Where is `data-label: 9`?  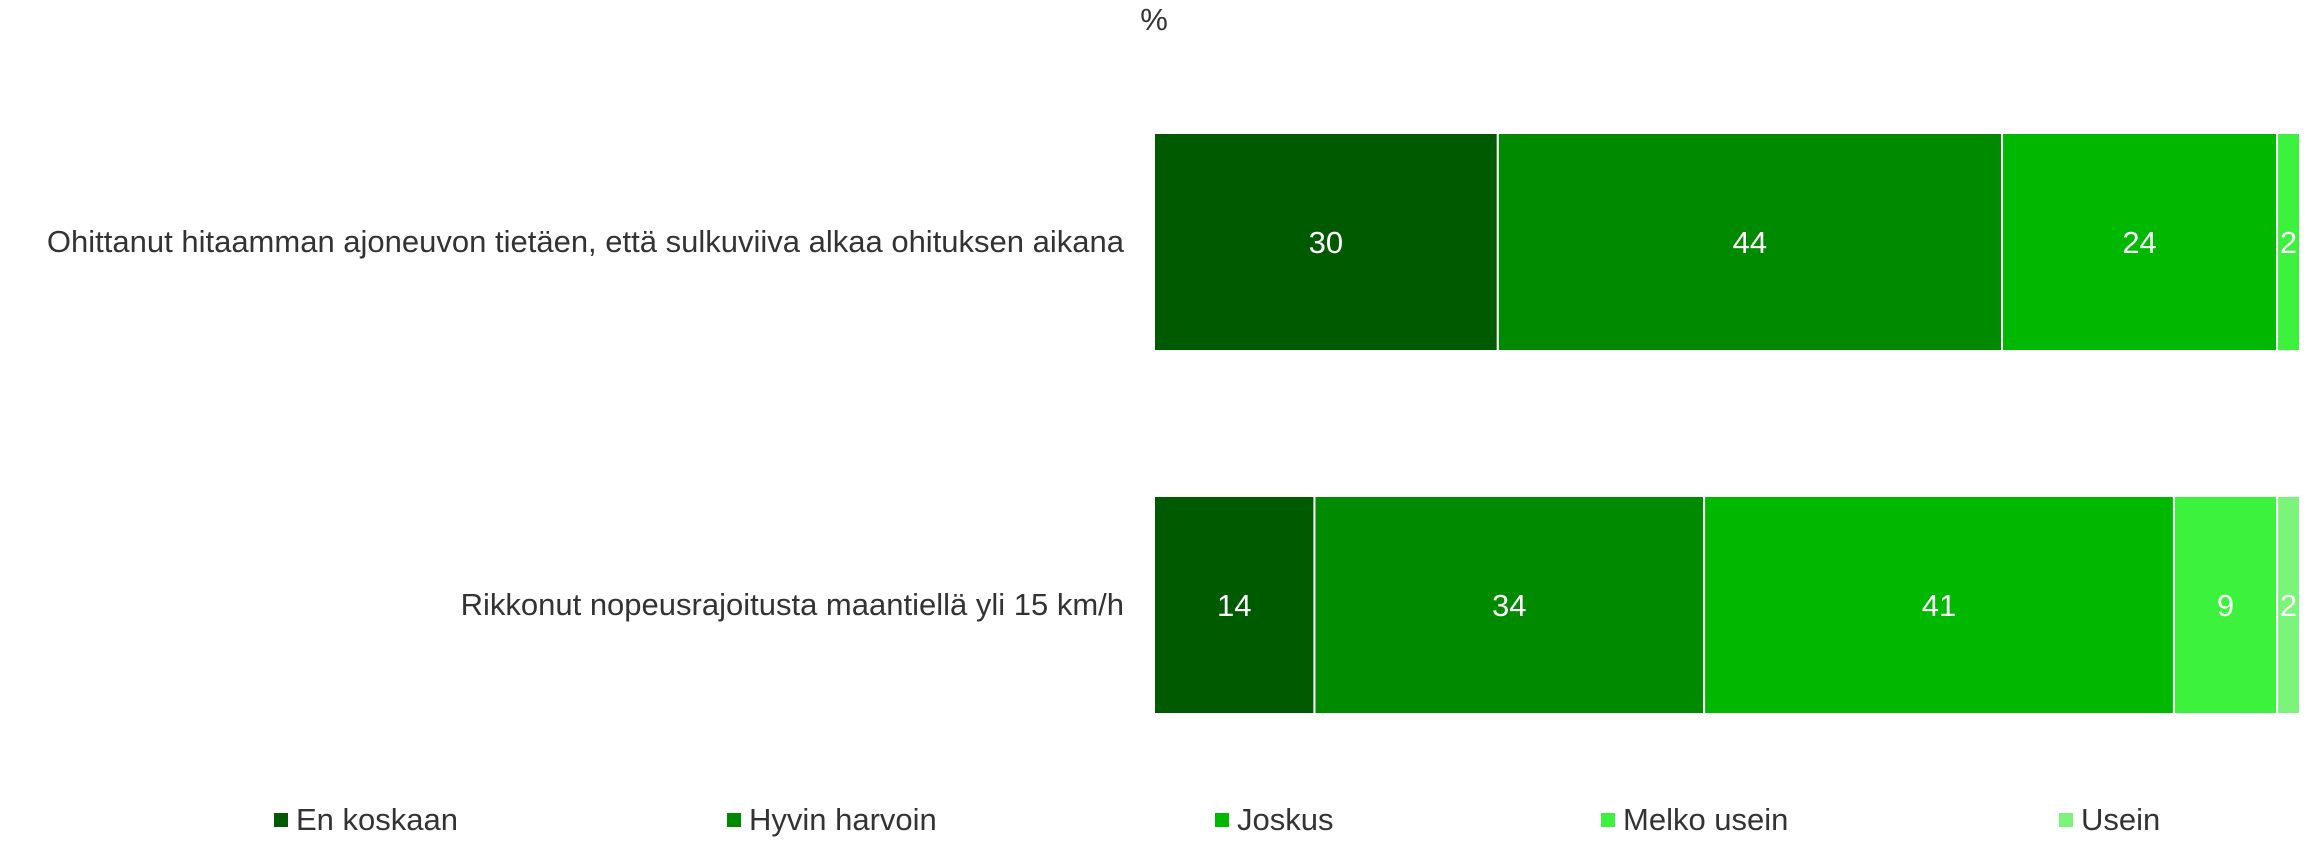 data-label: 9 is located at coordinates (2225, 605).